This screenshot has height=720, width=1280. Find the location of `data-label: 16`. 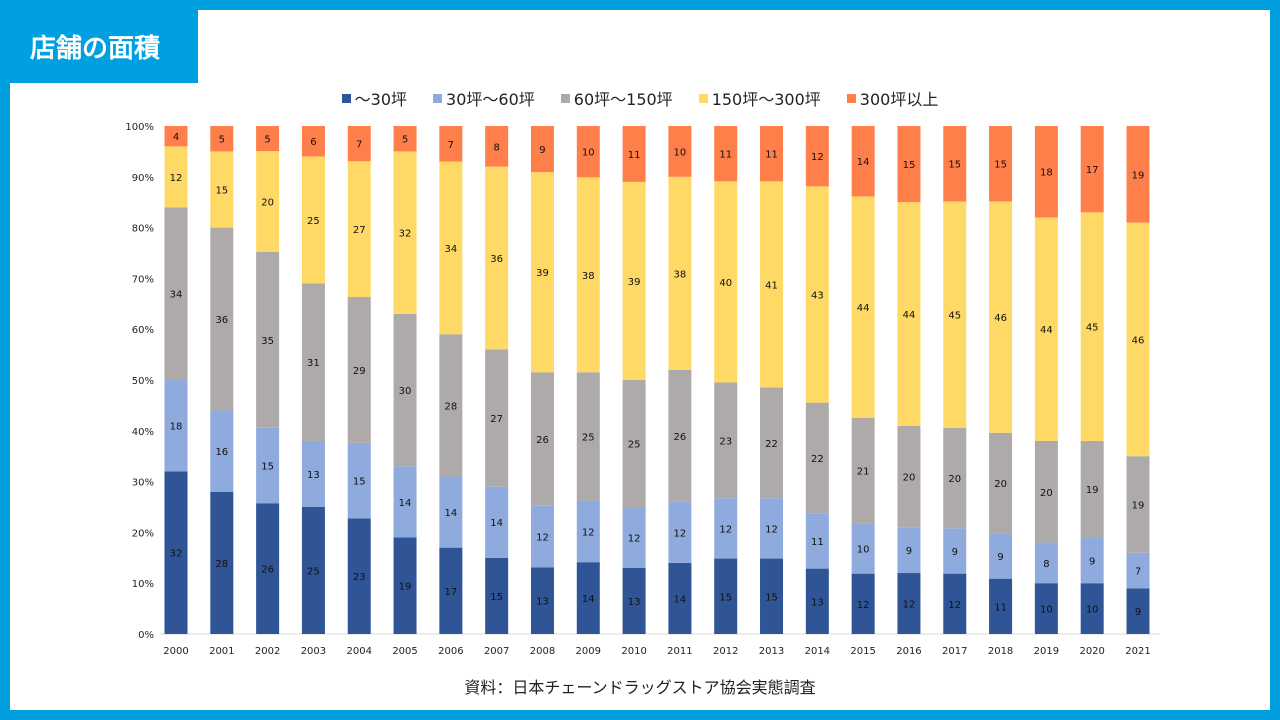

data-label: 16 is located at coordinates (221, 452).